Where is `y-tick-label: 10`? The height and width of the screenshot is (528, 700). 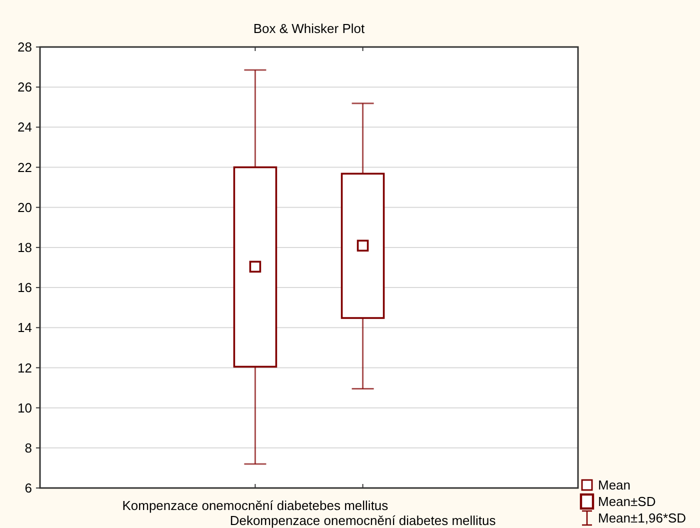
y-tick-label: 10 is located at coordinates (25, 408).